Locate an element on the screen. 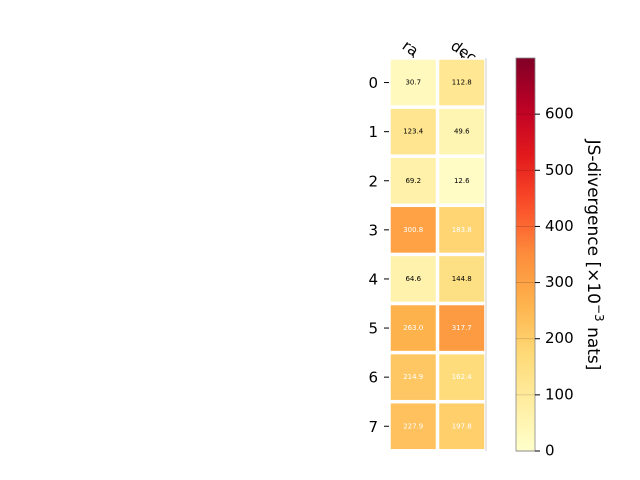 This screenshot has width=640, height=480. cell-value-label: 69.2 is located at coordinates (413, 181).